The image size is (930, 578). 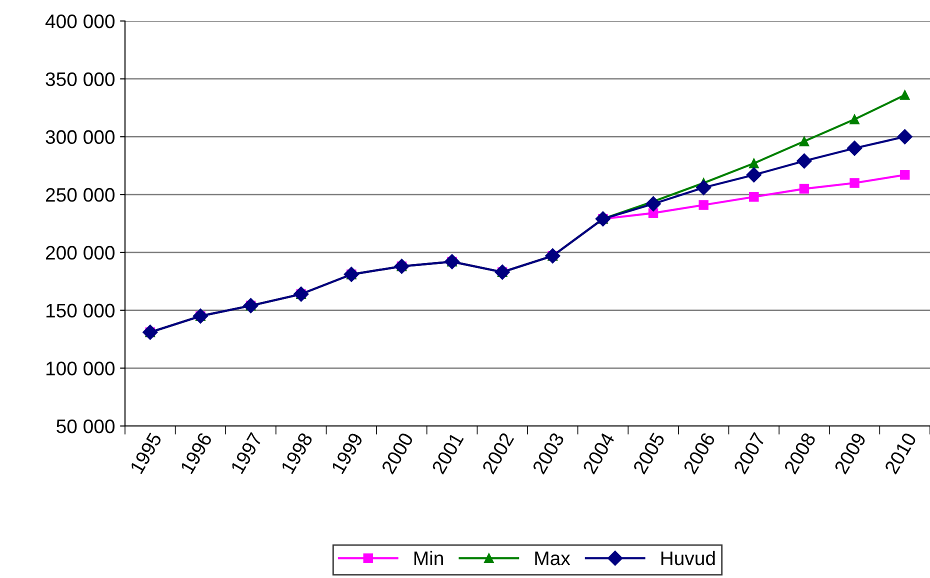 I want to click on y-tick-label: 250 000, so click(x=80, y=195).